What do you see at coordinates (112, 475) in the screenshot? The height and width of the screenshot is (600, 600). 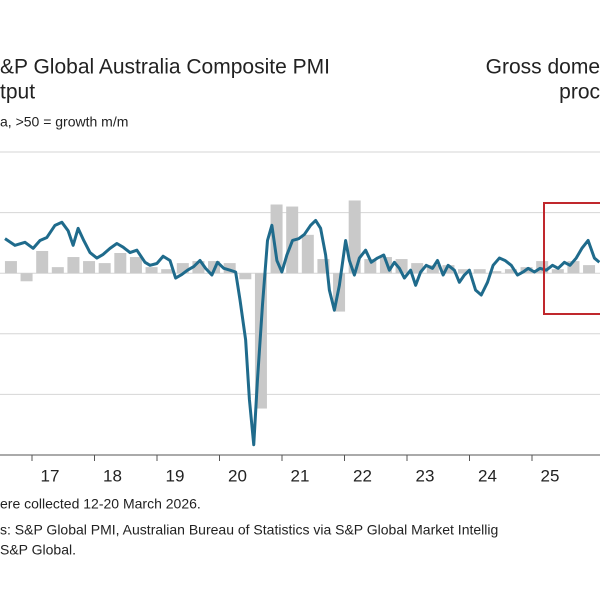 I see `x-tick-label: 18` at bounding box center [112, 475].